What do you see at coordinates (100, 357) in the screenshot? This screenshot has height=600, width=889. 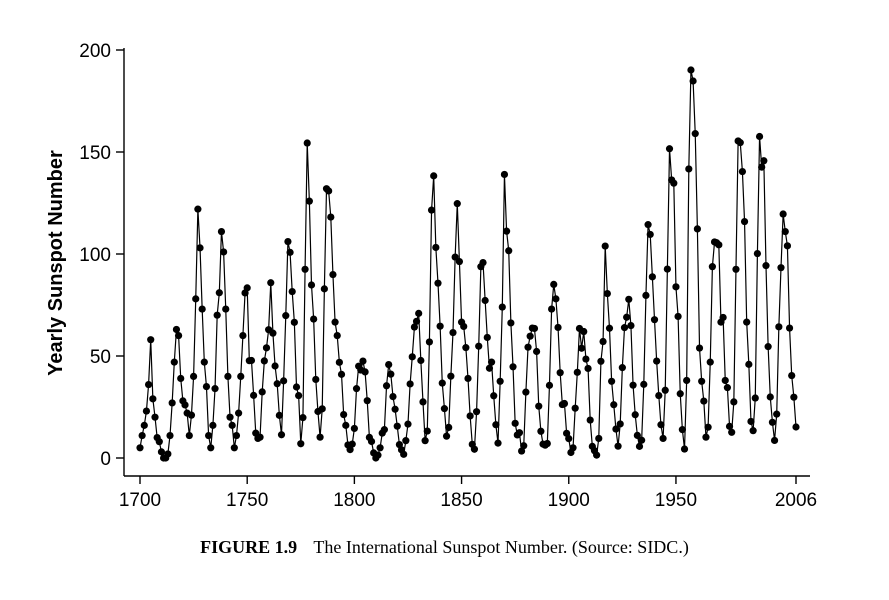 I see `y-tick-label: 50` at bounding box center [100, 357].